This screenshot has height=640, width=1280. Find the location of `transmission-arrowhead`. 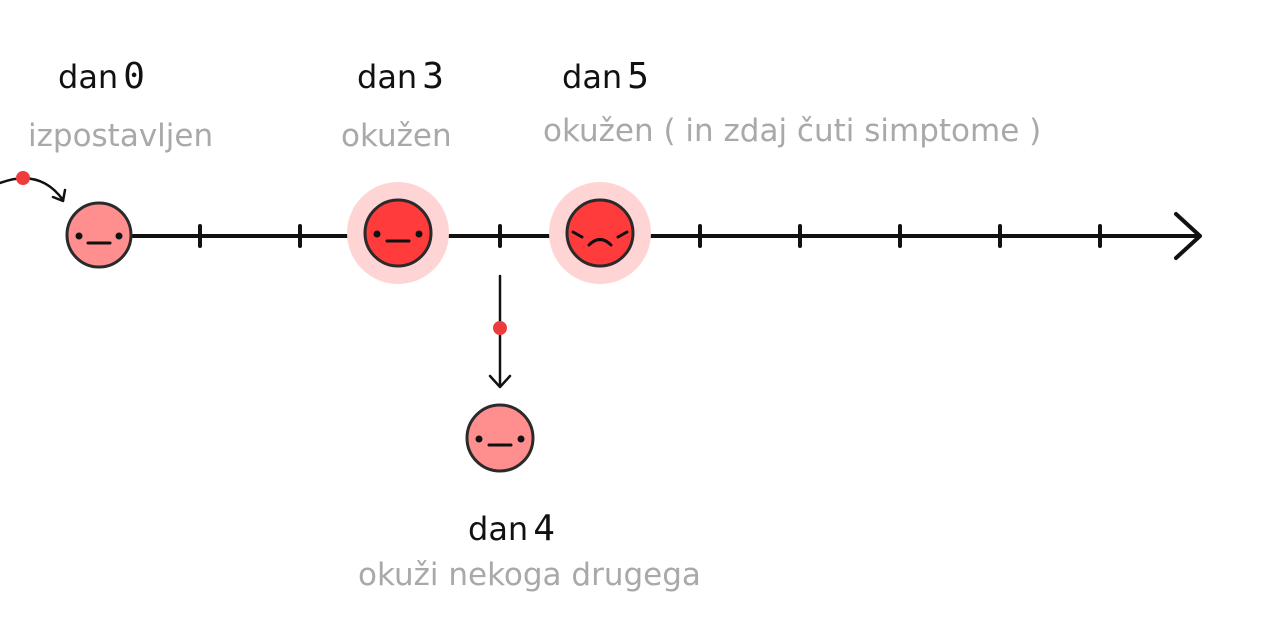

transmission-arrowhead is located at coordinates (500, 381).